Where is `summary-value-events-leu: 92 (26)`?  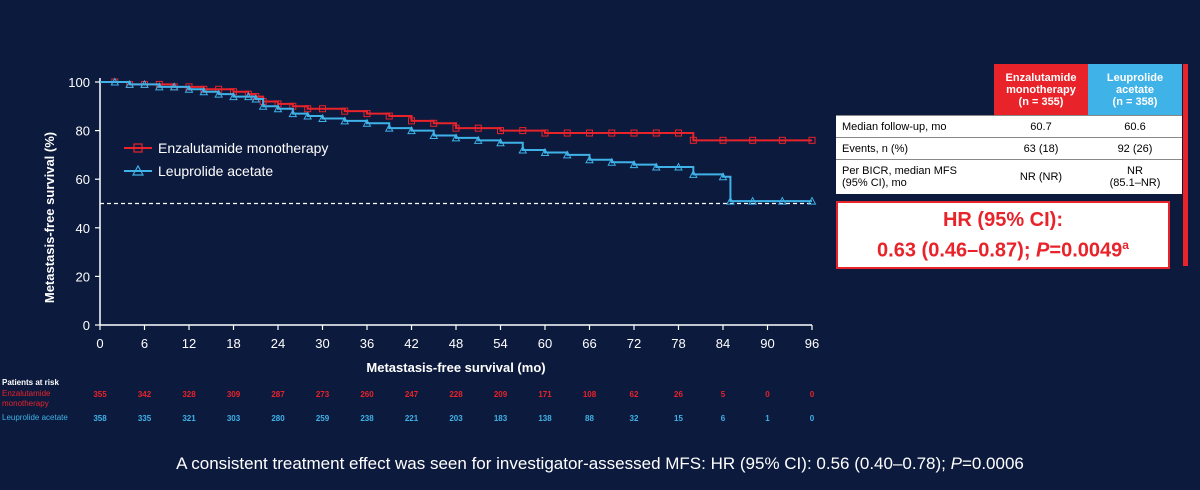
summary-value-events-leu: 92 (26) is located at coordinates (1135, 148).